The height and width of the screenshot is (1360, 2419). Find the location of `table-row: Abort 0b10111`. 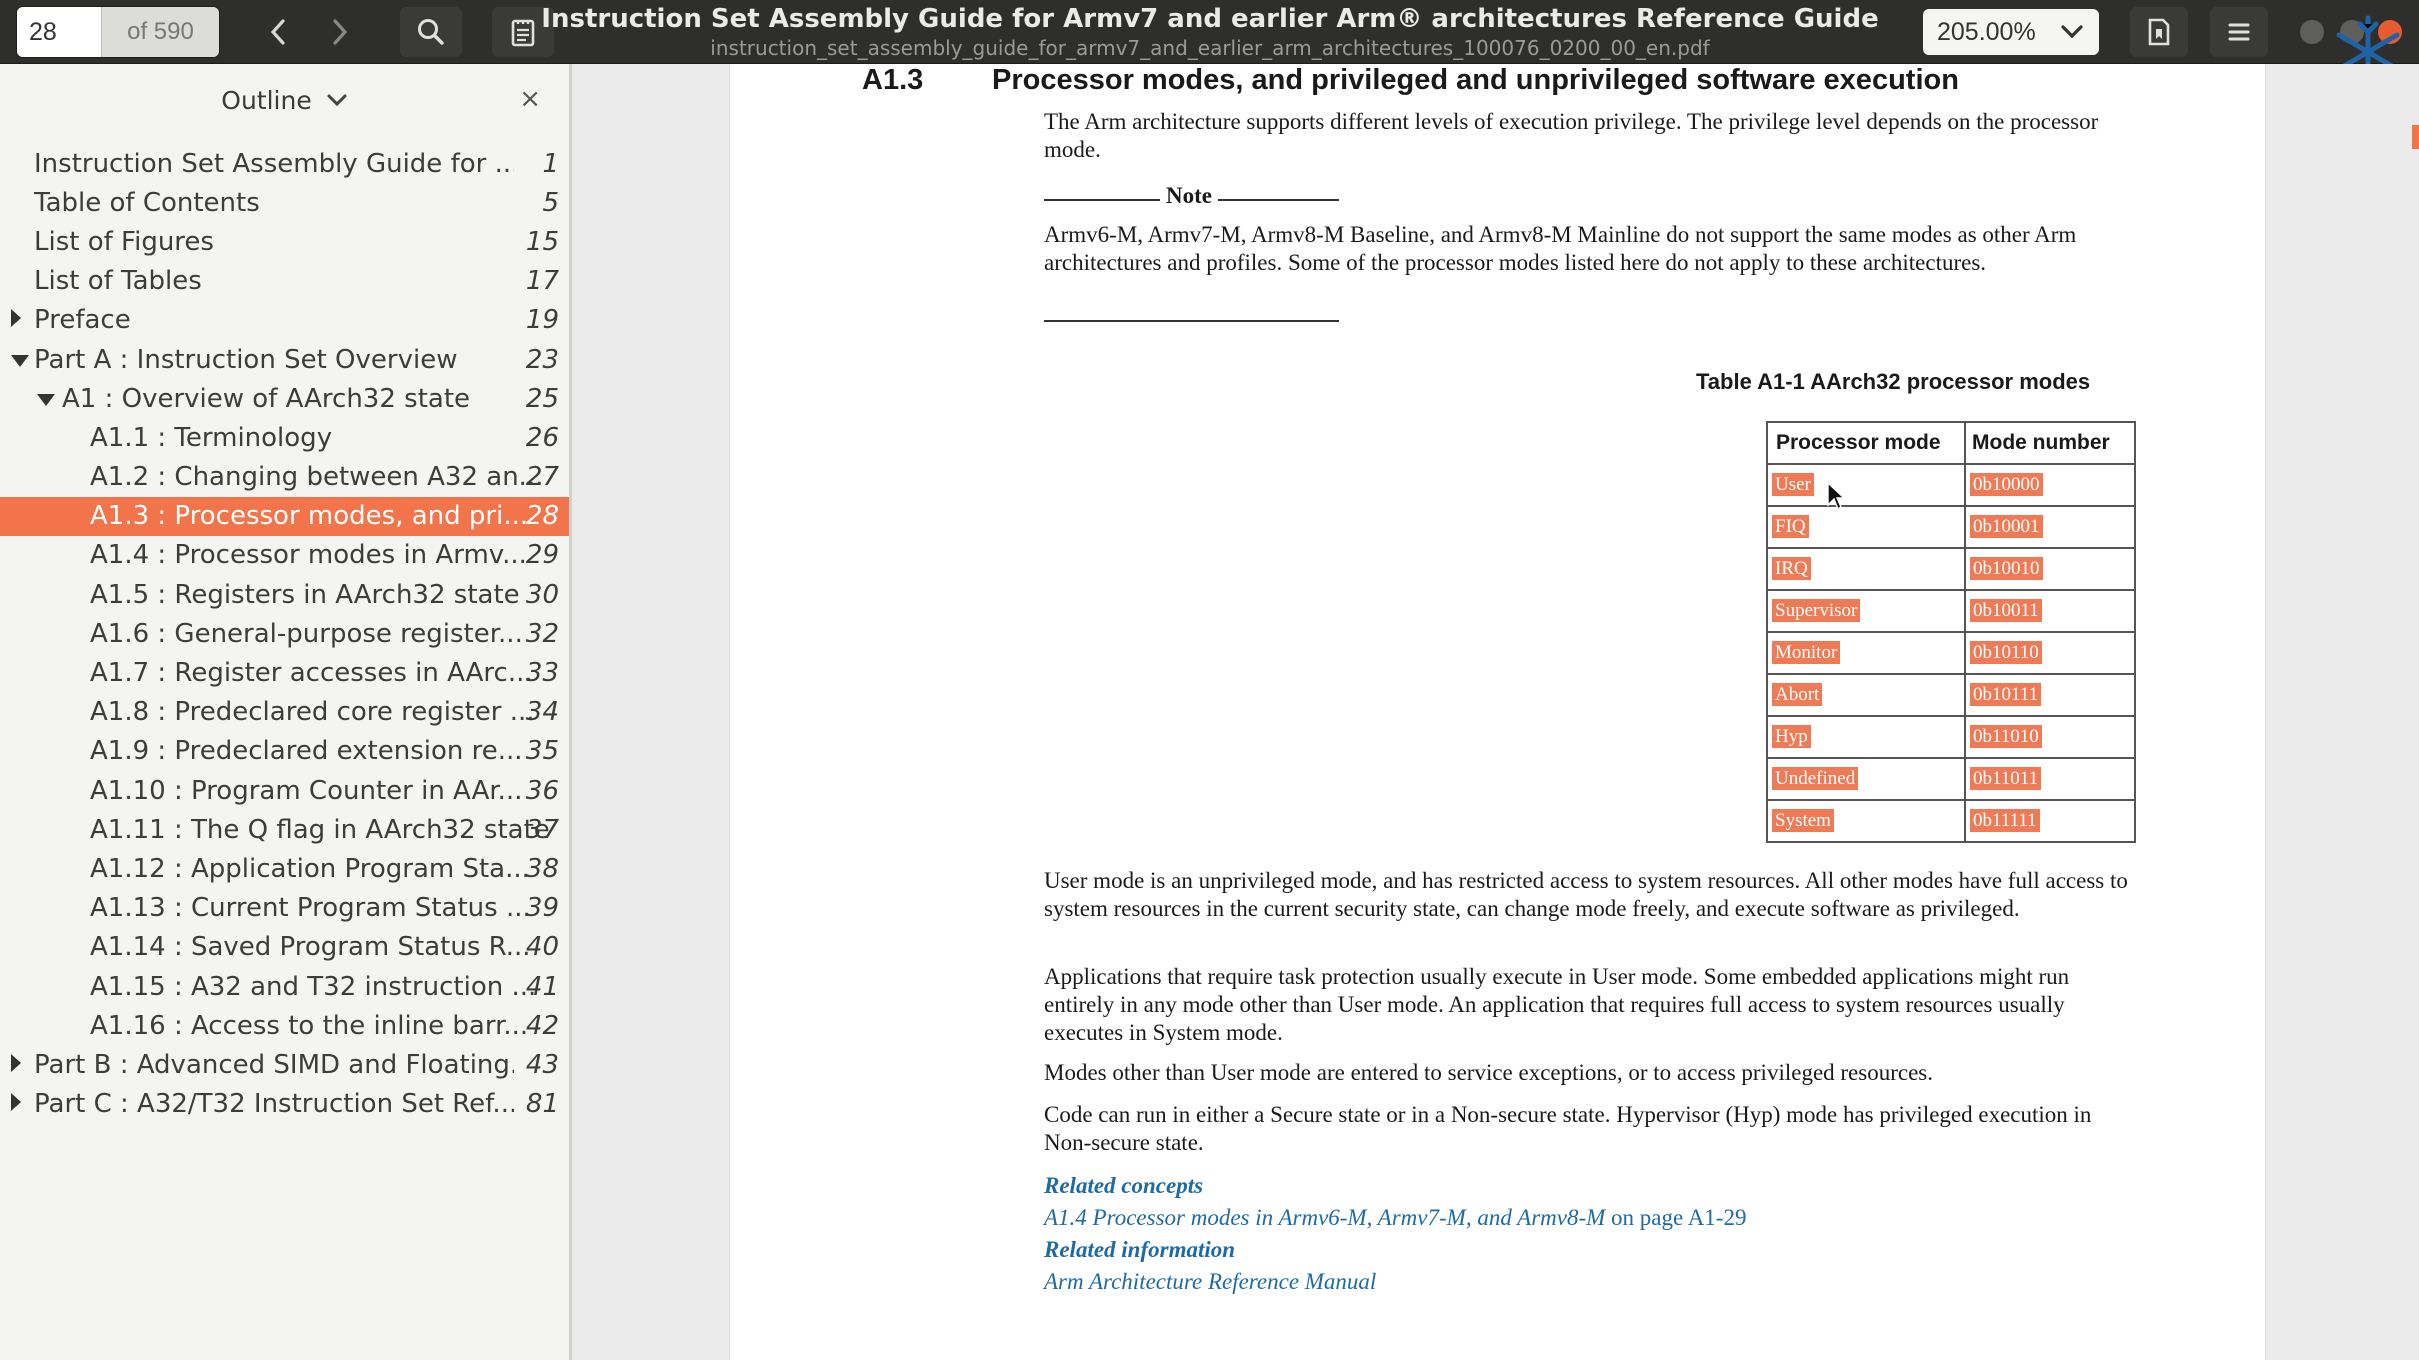

table-row: Abort 0b10111 is located at coordinates (1951, 695).